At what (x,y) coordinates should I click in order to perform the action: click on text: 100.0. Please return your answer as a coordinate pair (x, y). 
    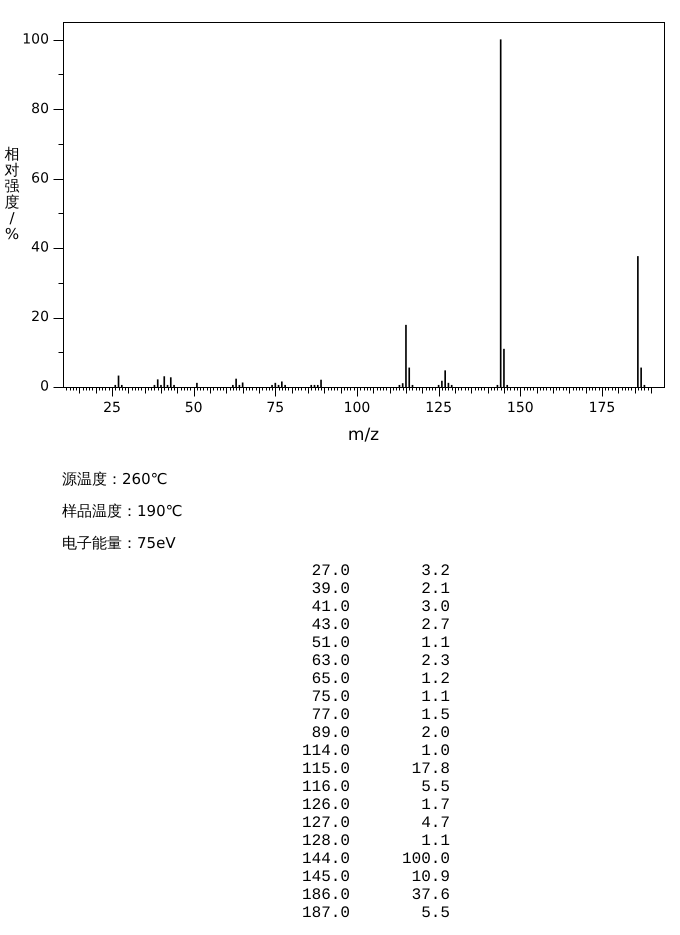
    Looking at the image, I should click on (425, 859).